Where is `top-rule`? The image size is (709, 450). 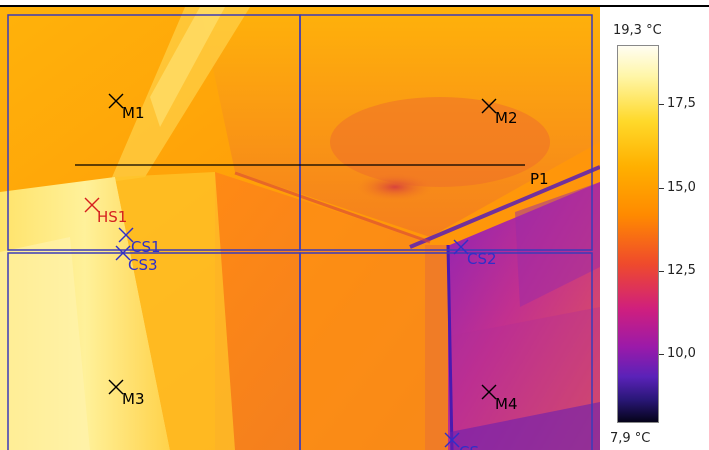 top-rule is located at coordinates (354, 6).